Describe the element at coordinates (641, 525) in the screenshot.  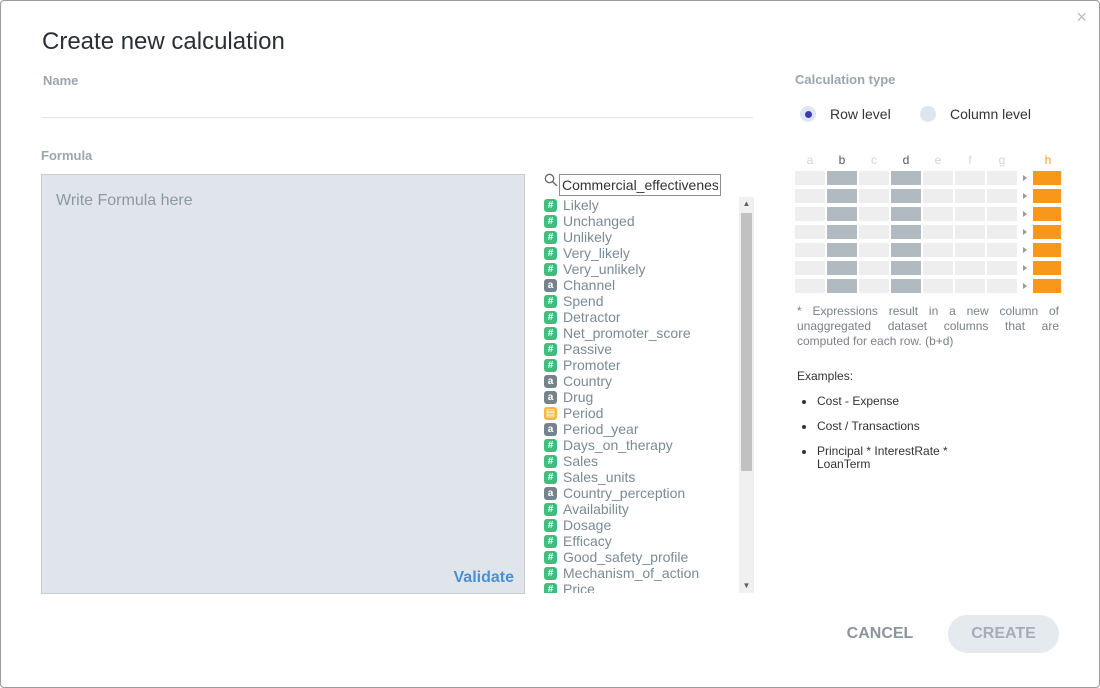
I see `field-item: # Dosage` at that location.